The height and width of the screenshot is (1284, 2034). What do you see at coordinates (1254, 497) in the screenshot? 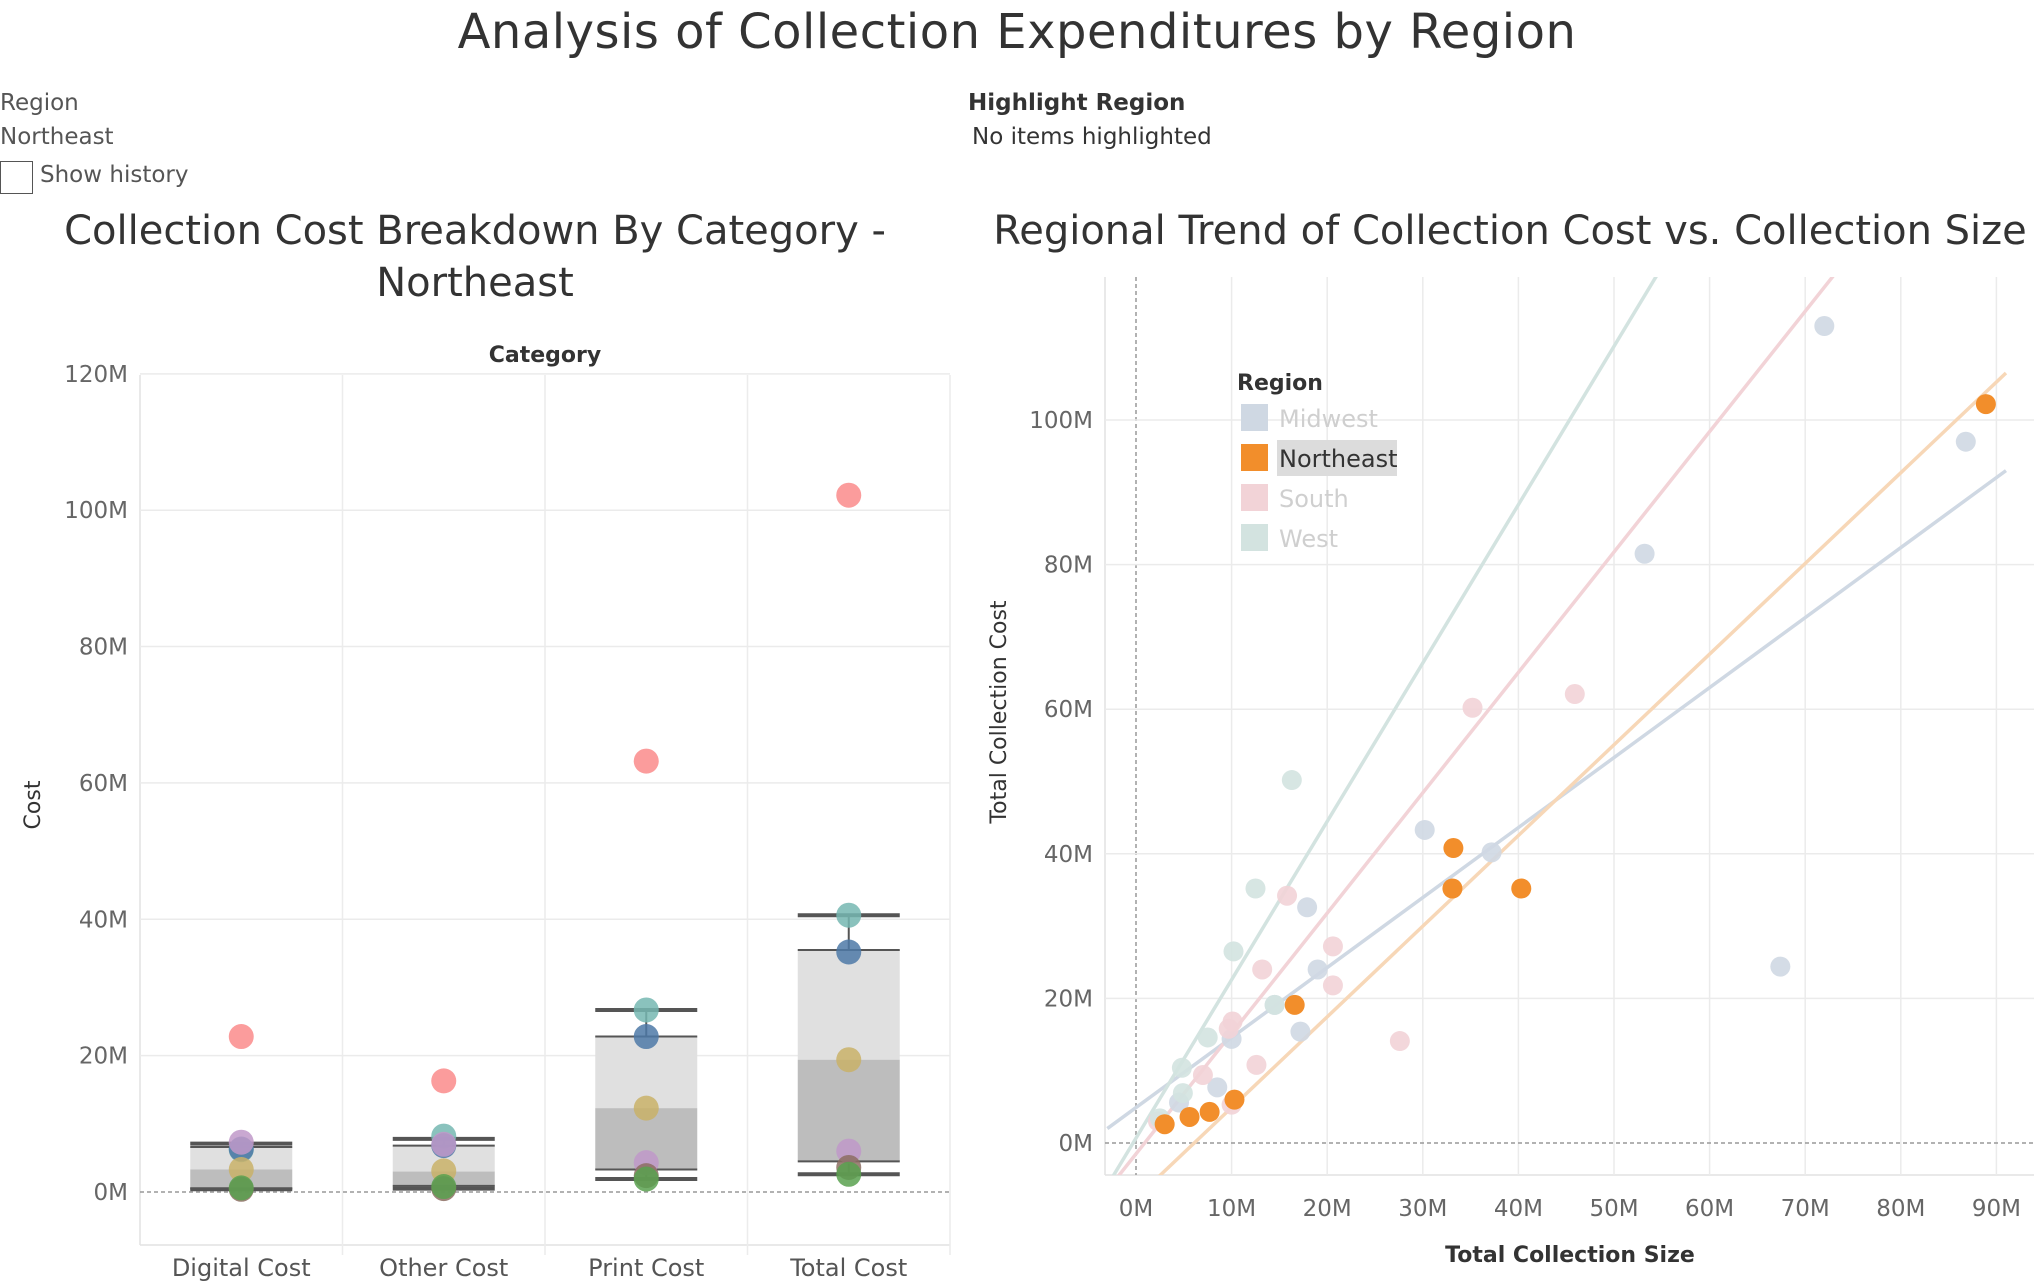
I see `legend-swatch-south` at bounding box center [1254, 497].